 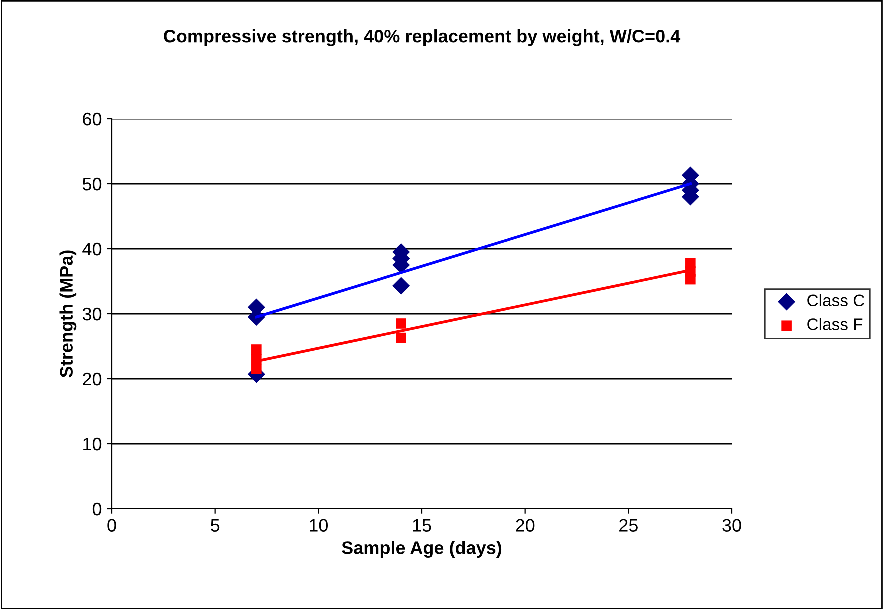 I want to click on y-axis-title: Strength (MPa), so click(x=68, y=314).